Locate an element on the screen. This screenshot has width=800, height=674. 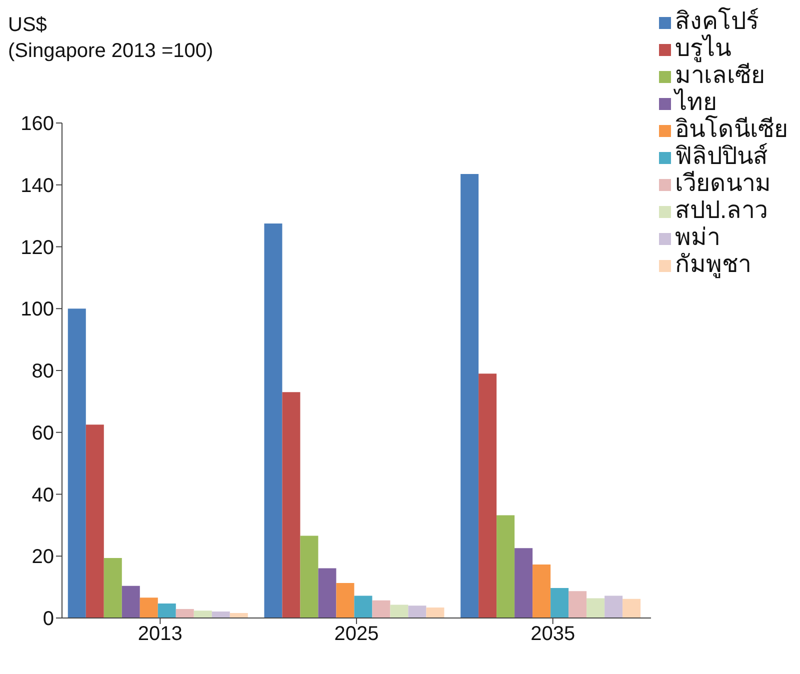
y-tick-label: 60 is located at coordinates (43, 433).